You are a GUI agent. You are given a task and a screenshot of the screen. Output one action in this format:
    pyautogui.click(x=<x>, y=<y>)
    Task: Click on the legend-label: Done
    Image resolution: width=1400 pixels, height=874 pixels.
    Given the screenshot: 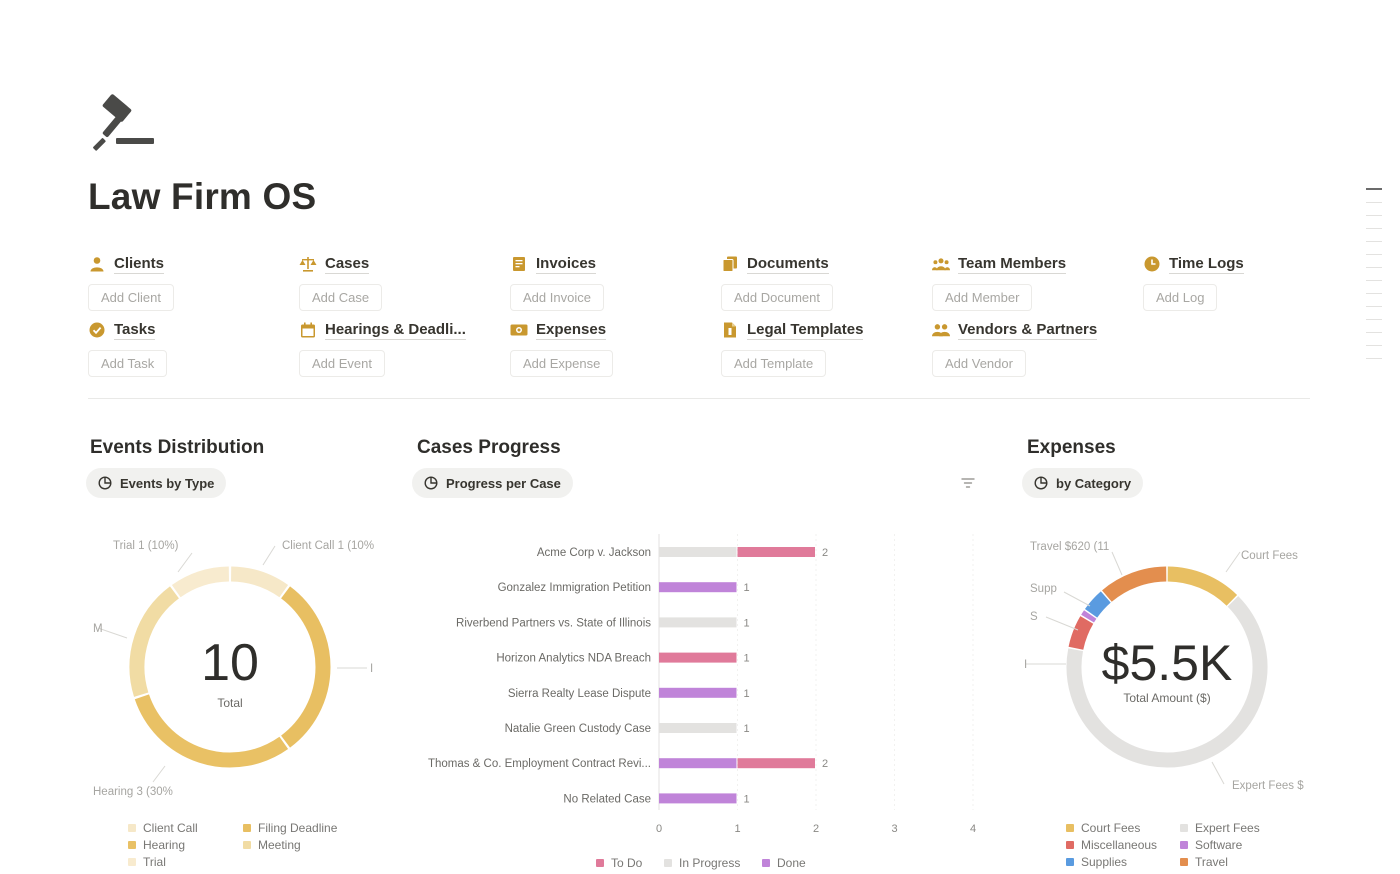 What is the action you would take?
    pyautogui.click(x=791, y=863)
    